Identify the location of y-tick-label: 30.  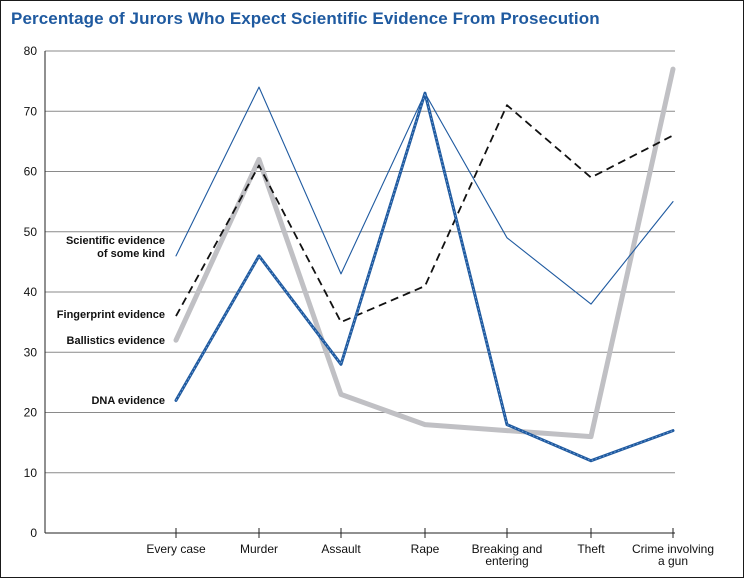
(31, 352).